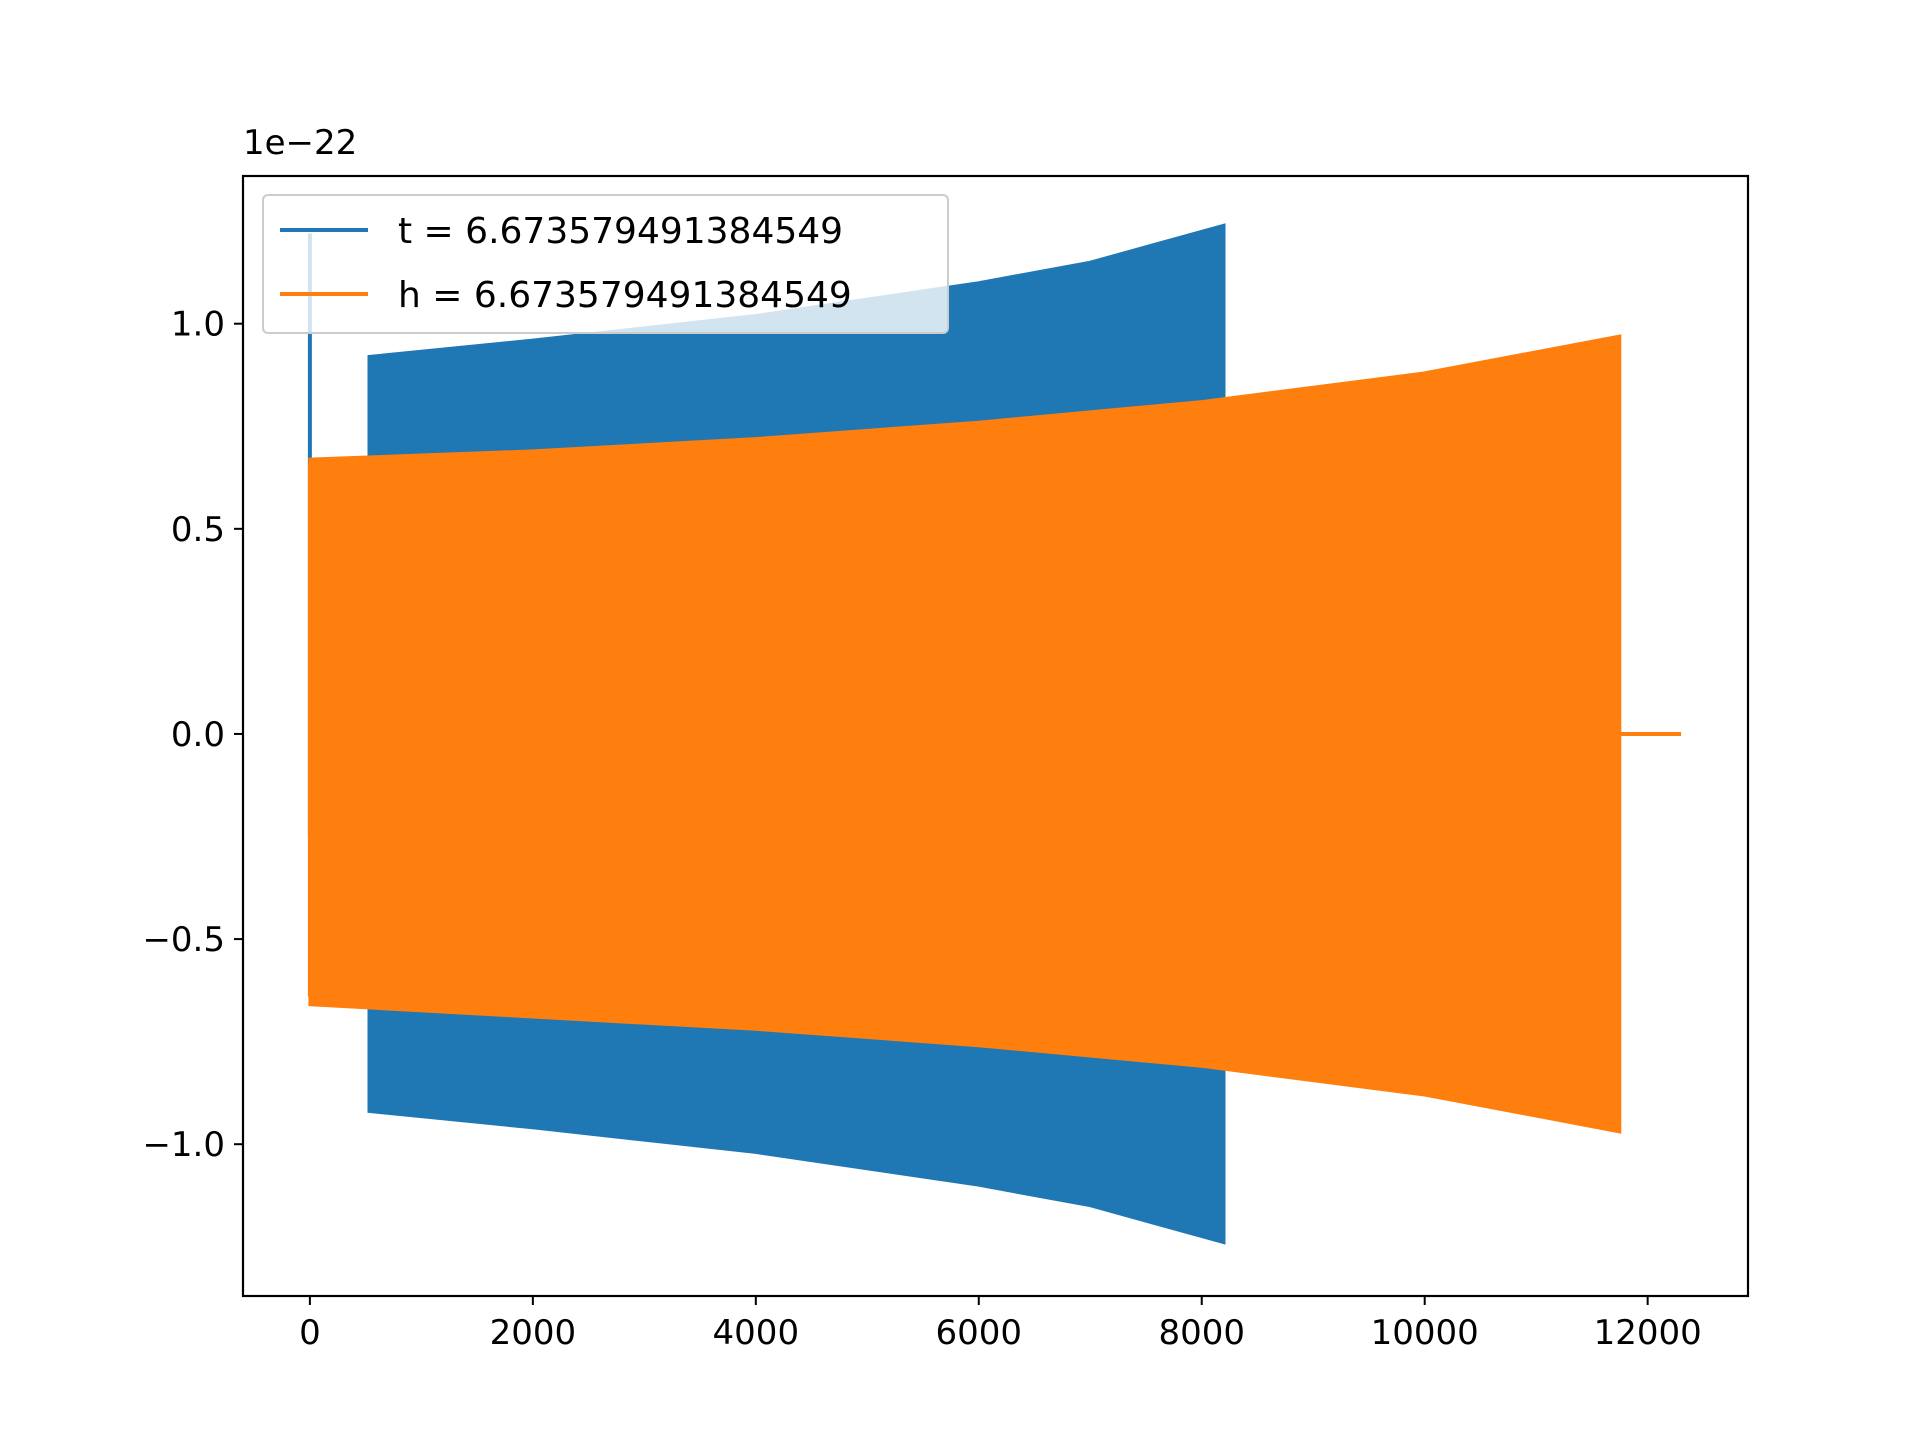  I want to click on y-tick-label: −1.0, so click(183, 1145).